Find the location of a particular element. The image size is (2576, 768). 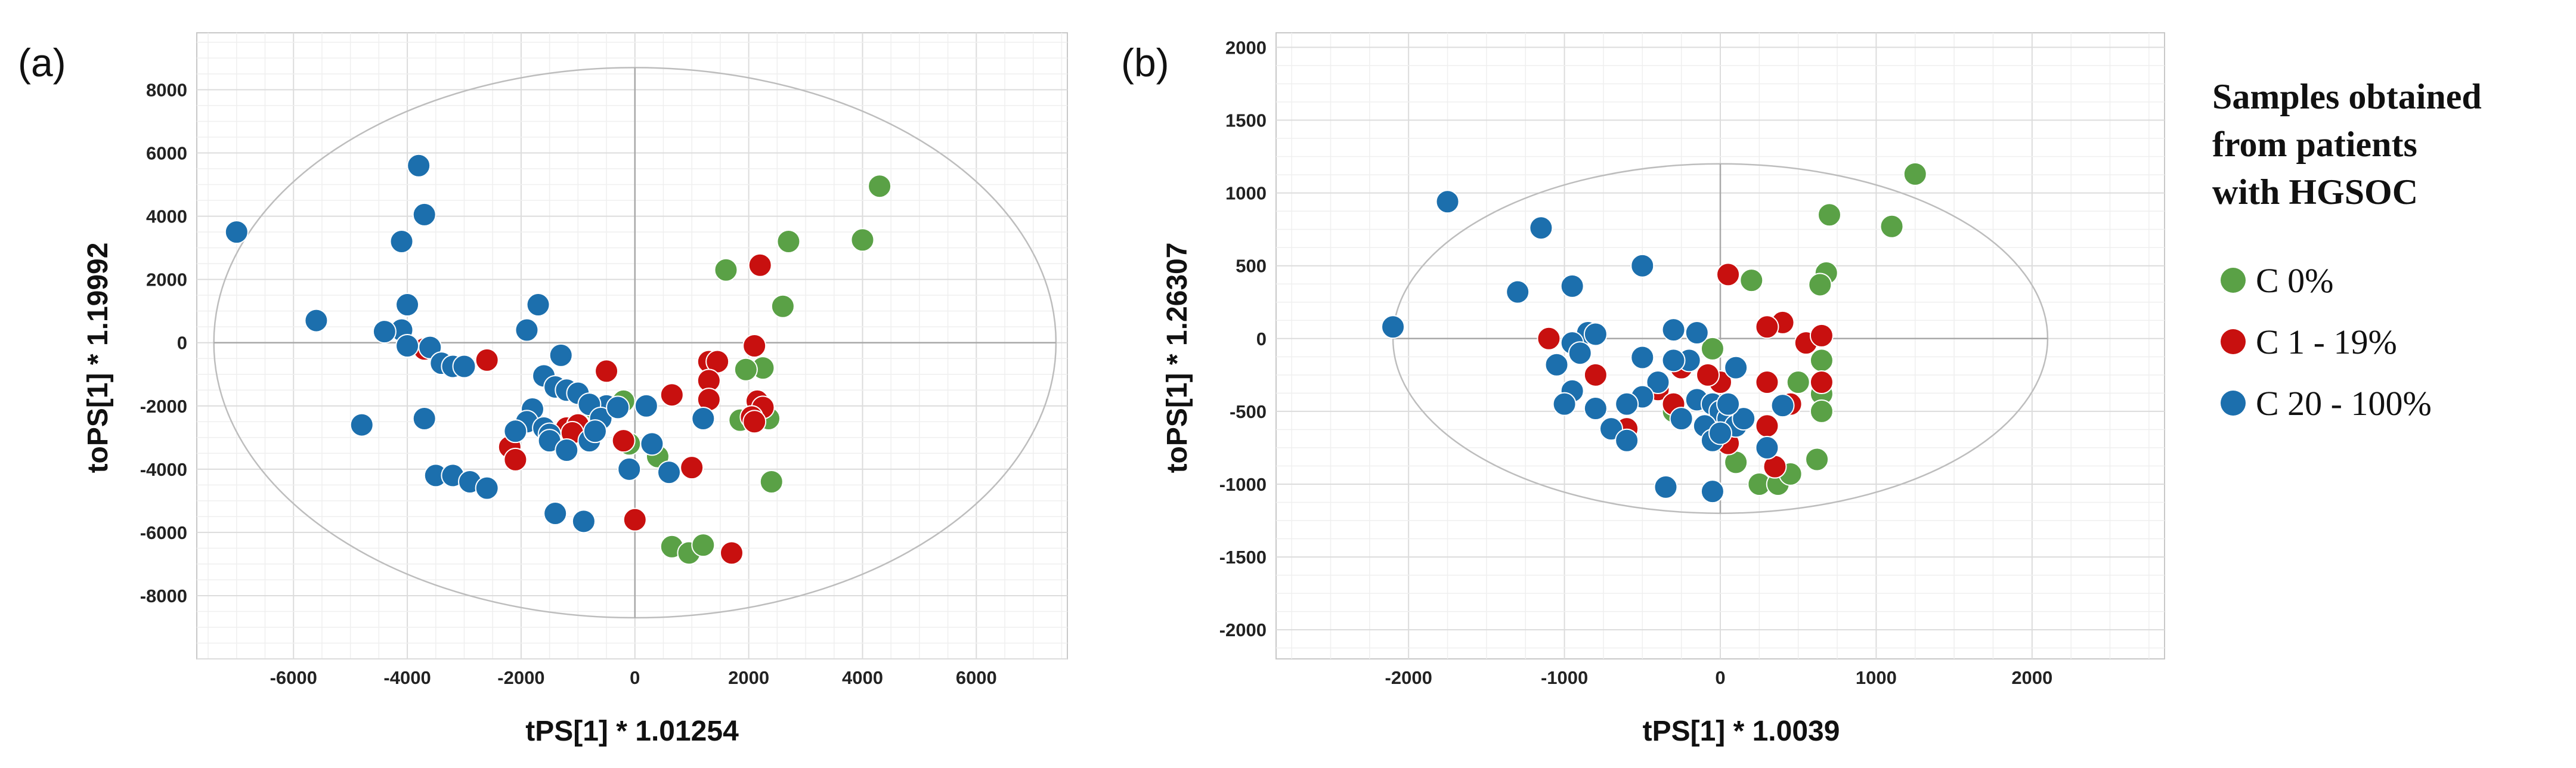

y-tick-label-b: 500 is located at coordinates (1251, 266).